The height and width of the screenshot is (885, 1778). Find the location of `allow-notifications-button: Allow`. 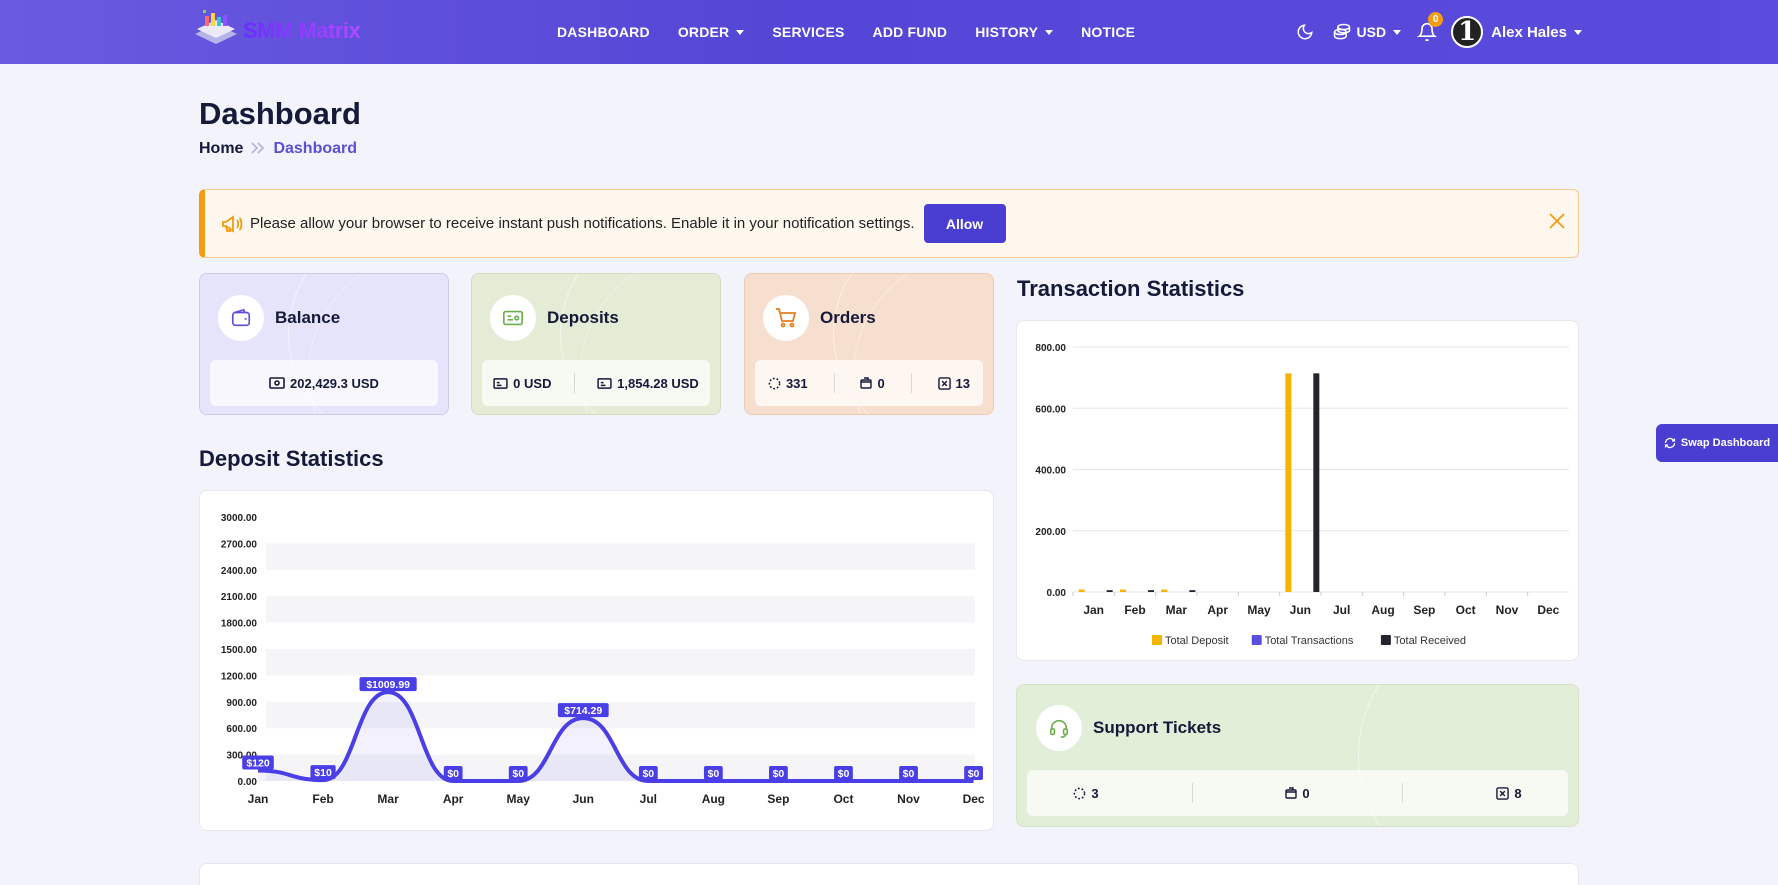

allow-notifications-button: Allow is located at coordinates (964, 223).